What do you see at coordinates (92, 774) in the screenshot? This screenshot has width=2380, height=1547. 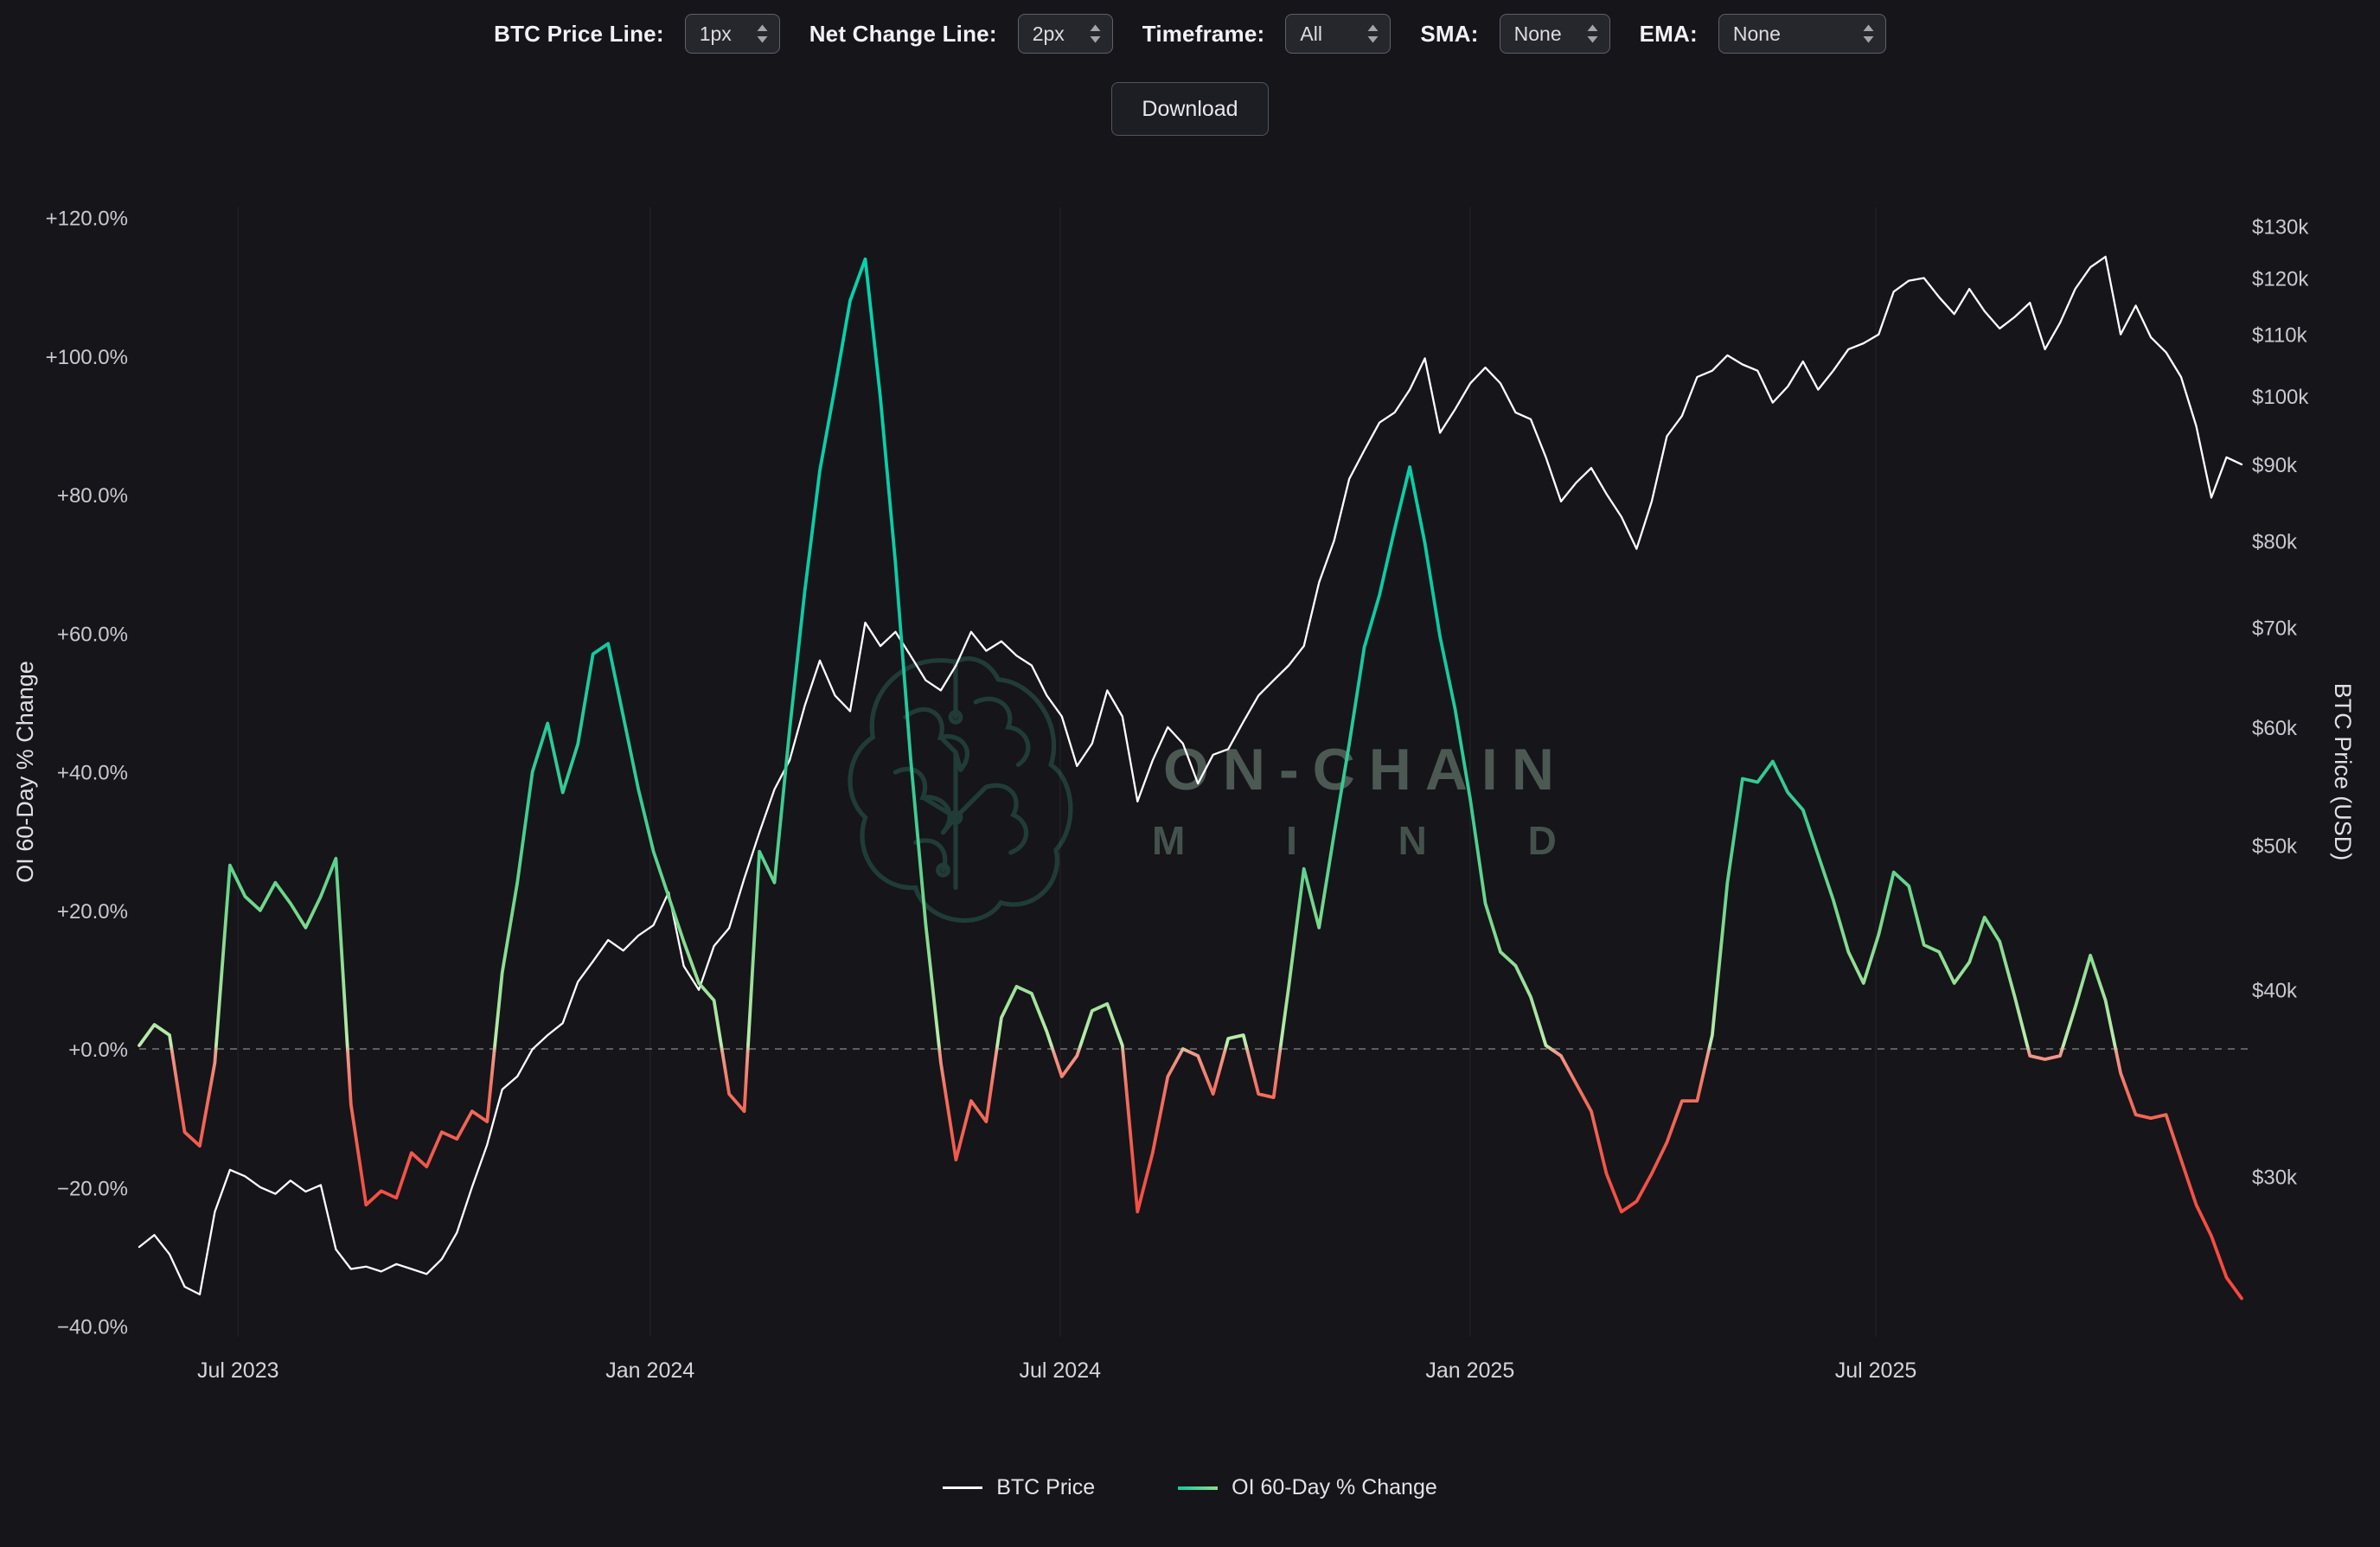 I see `left-axis-tick: +40.0%` at bounding box center [92, 774].